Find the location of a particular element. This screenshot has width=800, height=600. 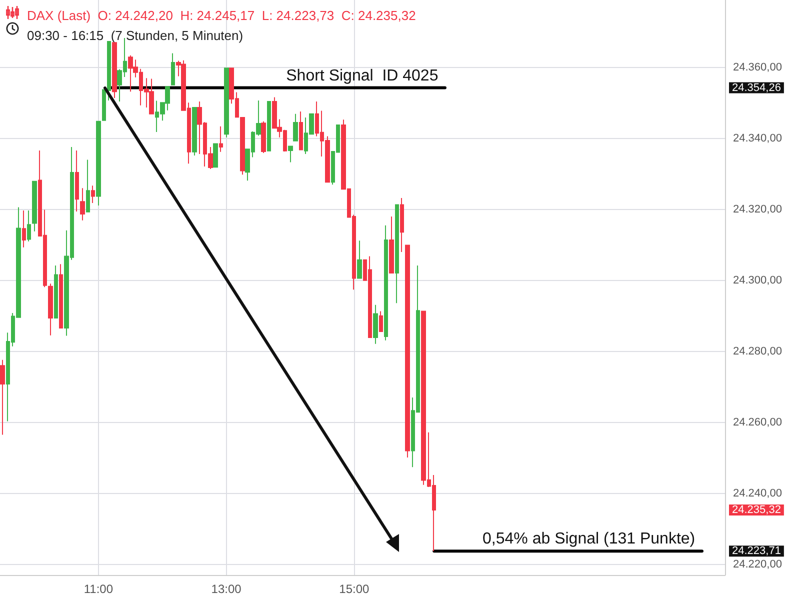

annotation: 0,54% ab Signal (131 Punkte) is located at coordinates (589, 539).